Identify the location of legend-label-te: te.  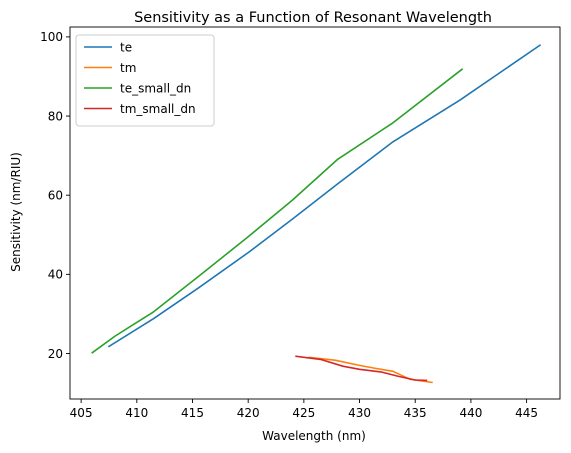
(126, 47).